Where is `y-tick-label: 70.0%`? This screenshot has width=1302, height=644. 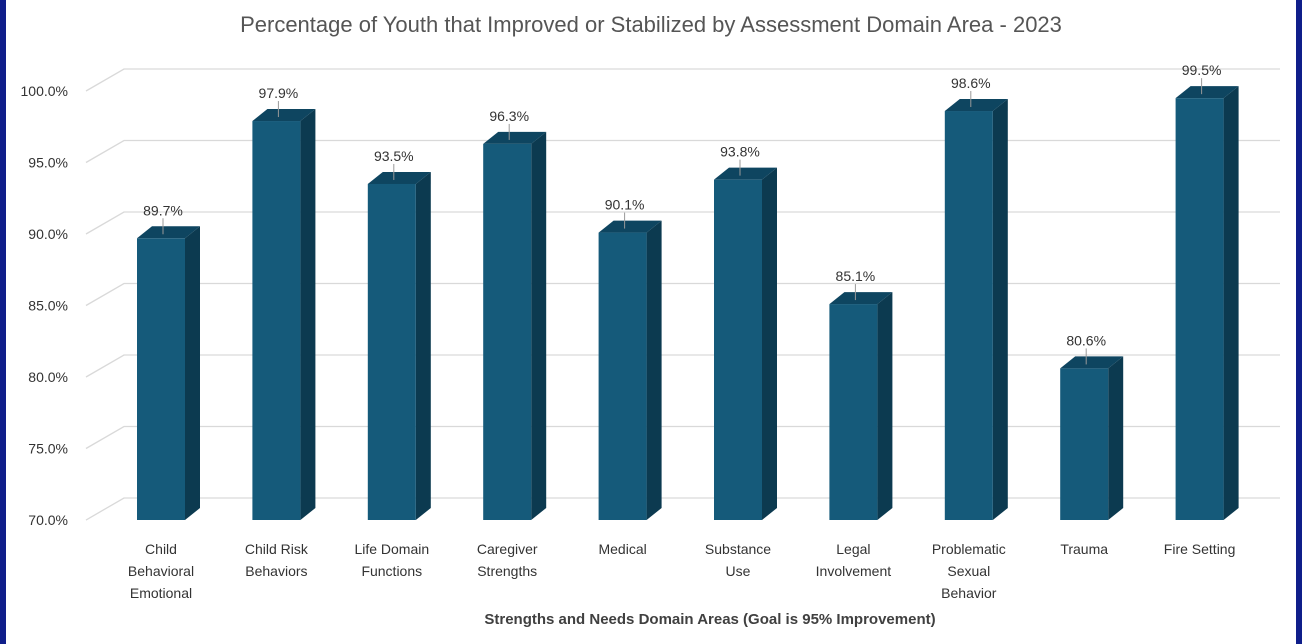 y-tick-label: 70.0% is located at coordinates (48, 520).